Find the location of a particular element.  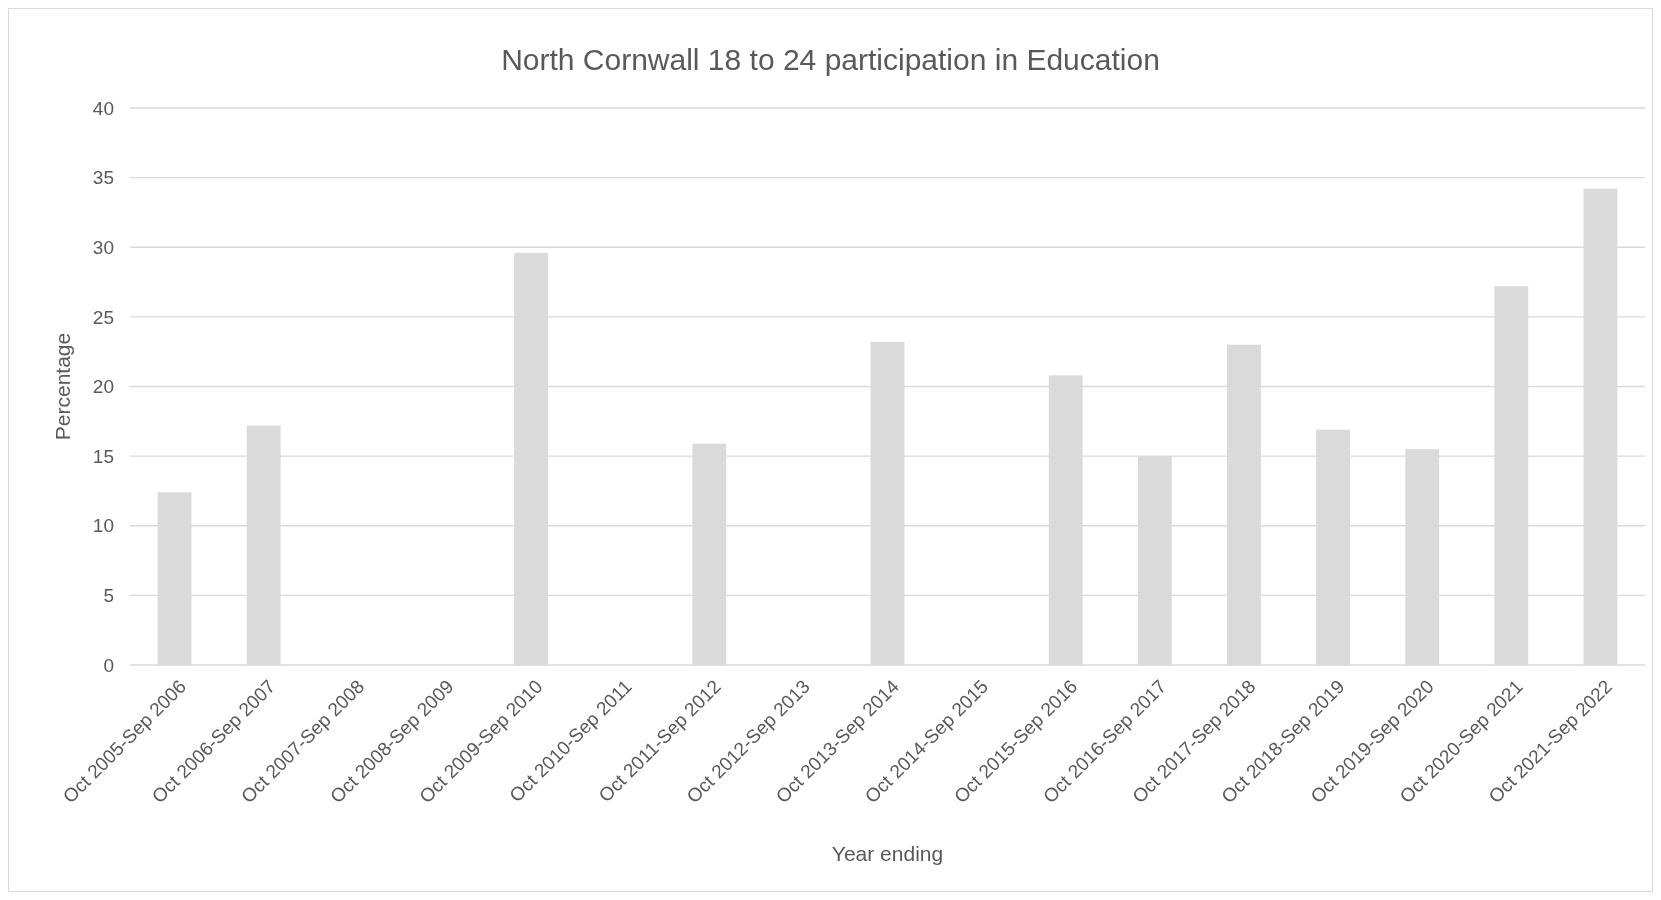

y-tick-label: 40 is located at coordinates (103, 108).